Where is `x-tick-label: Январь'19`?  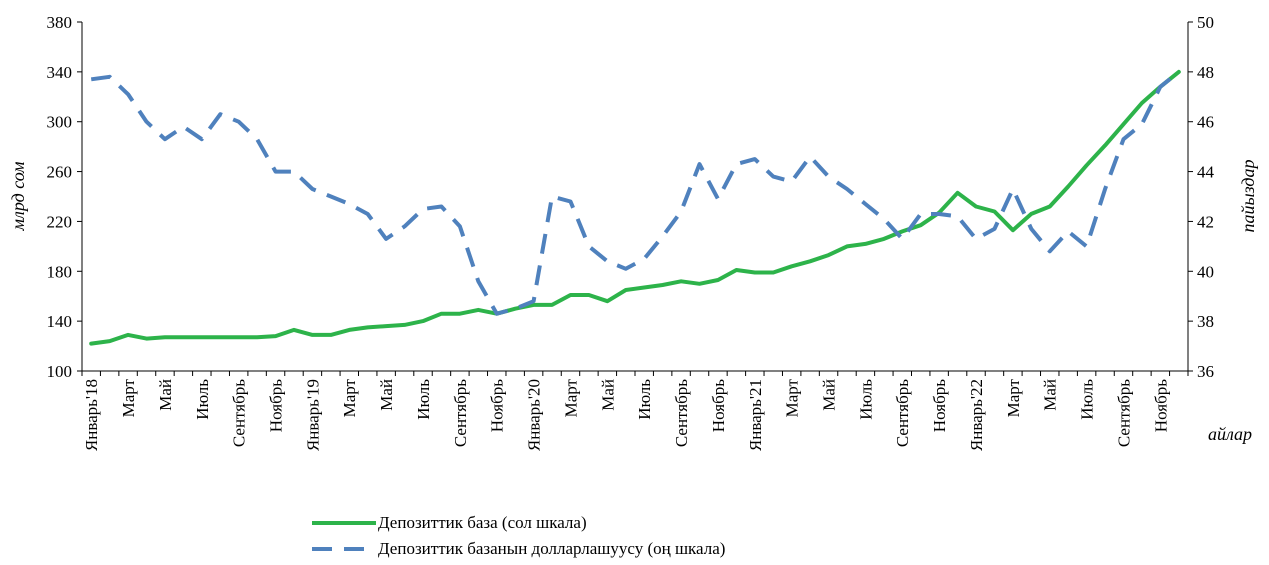
x-tick-label: Январь'19 is located at coordinates (312, 415).